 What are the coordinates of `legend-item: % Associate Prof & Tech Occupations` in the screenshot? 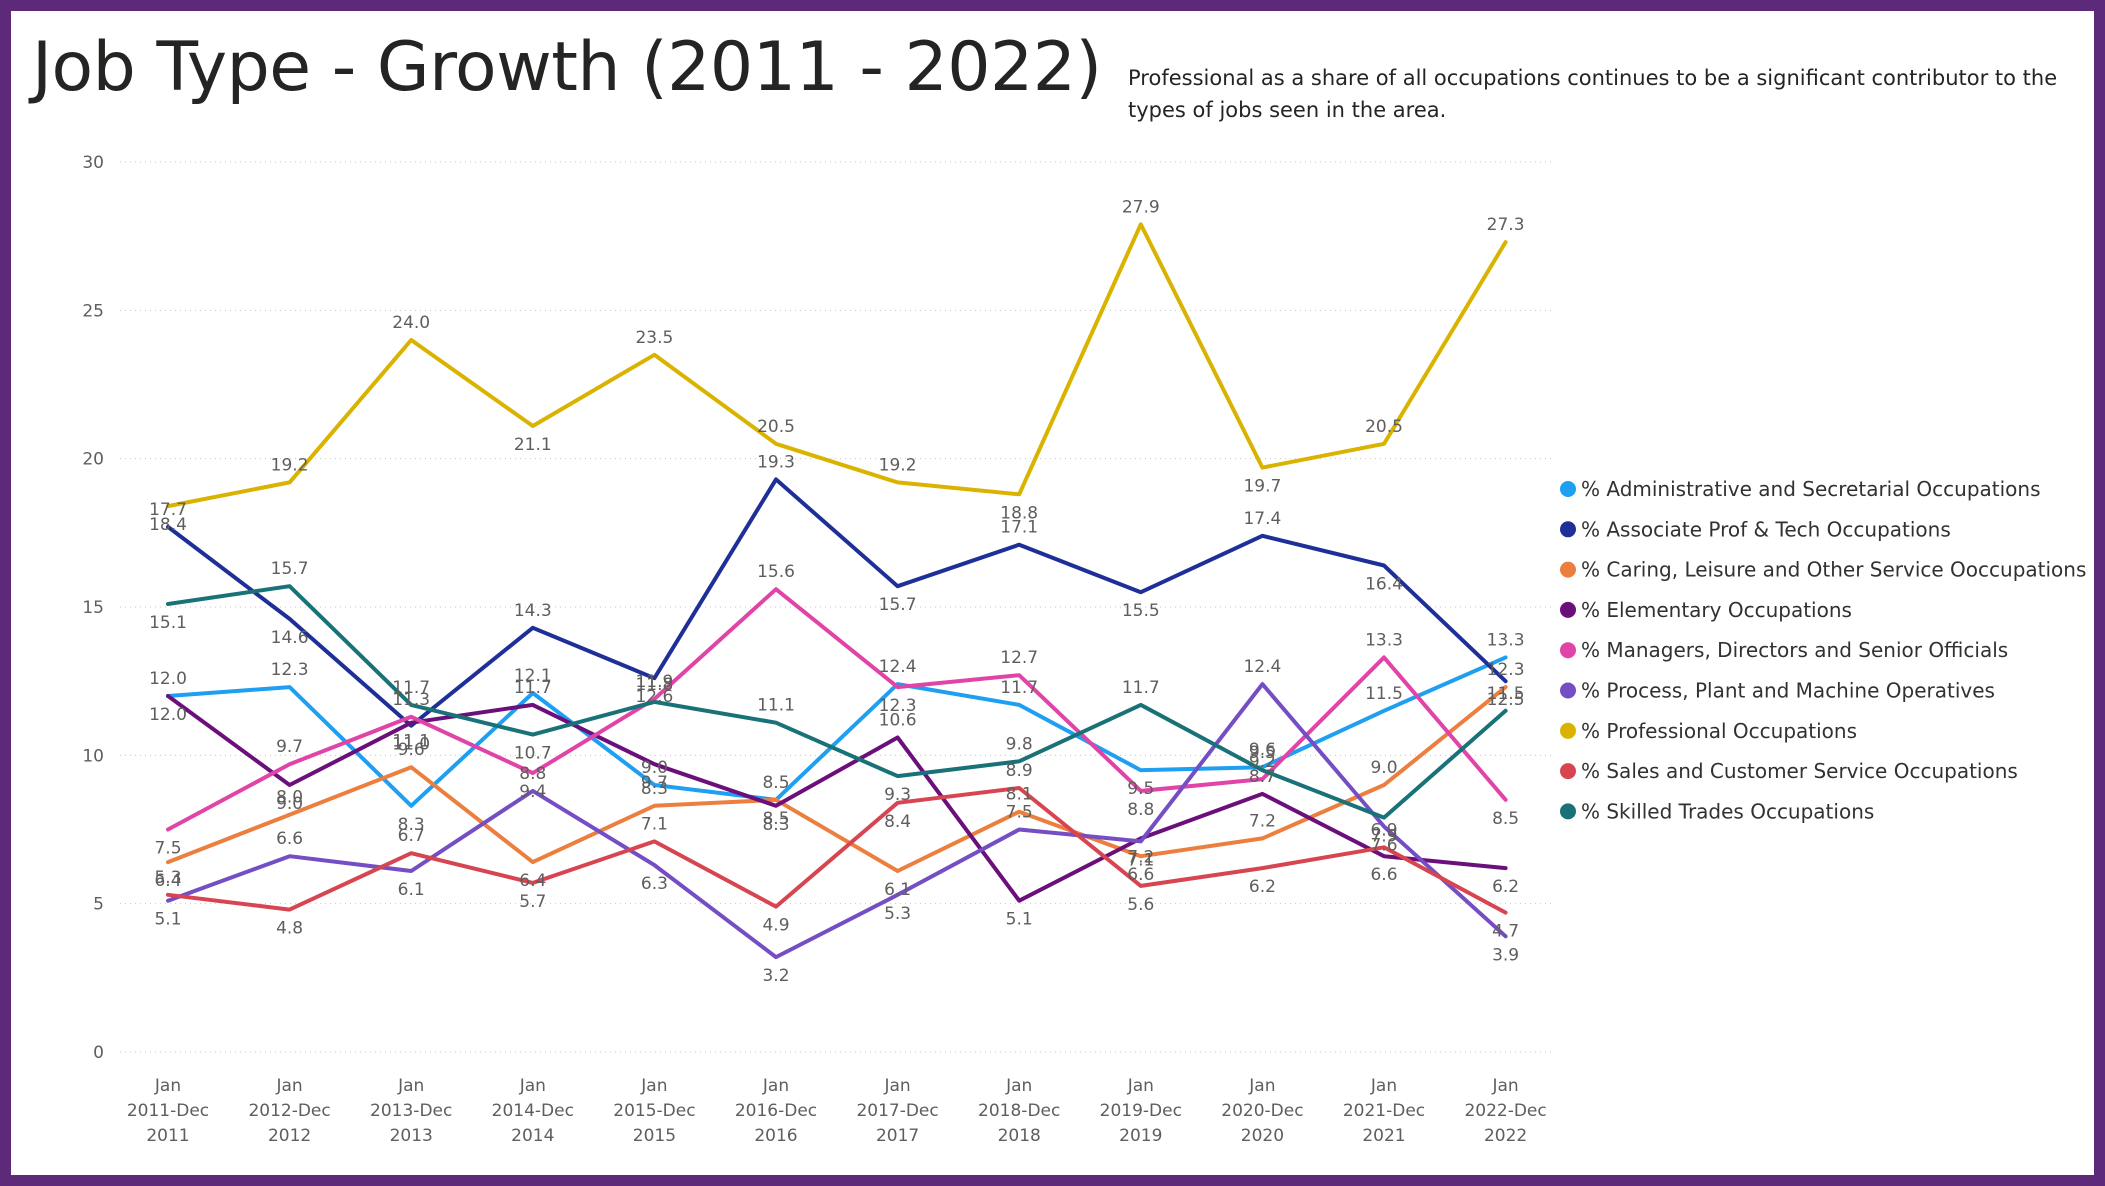 It's located at (1755, 529).